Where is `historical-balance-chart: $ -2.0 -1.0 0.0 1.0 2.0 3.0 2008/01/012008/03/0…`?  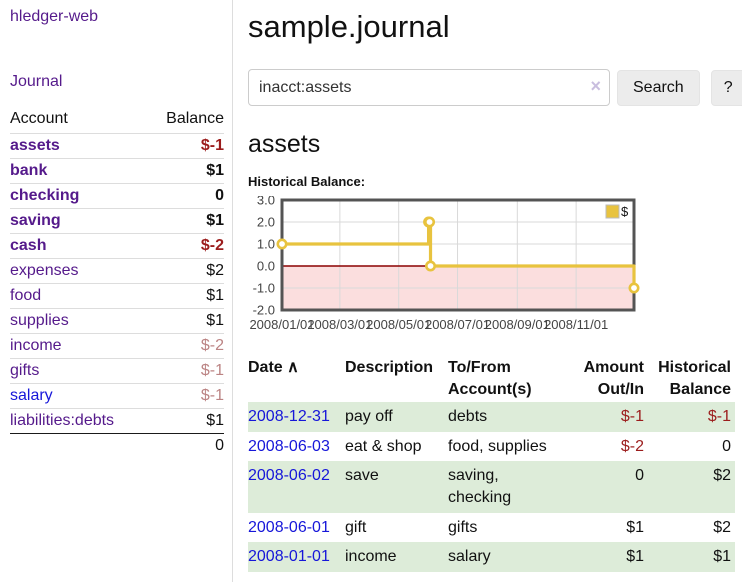
historical-balance-chart: $ -2.0 -1.0 0.0 1.0 2.0 3.0 2008/01/012008/03/0… is located at coordinates (447, 265).